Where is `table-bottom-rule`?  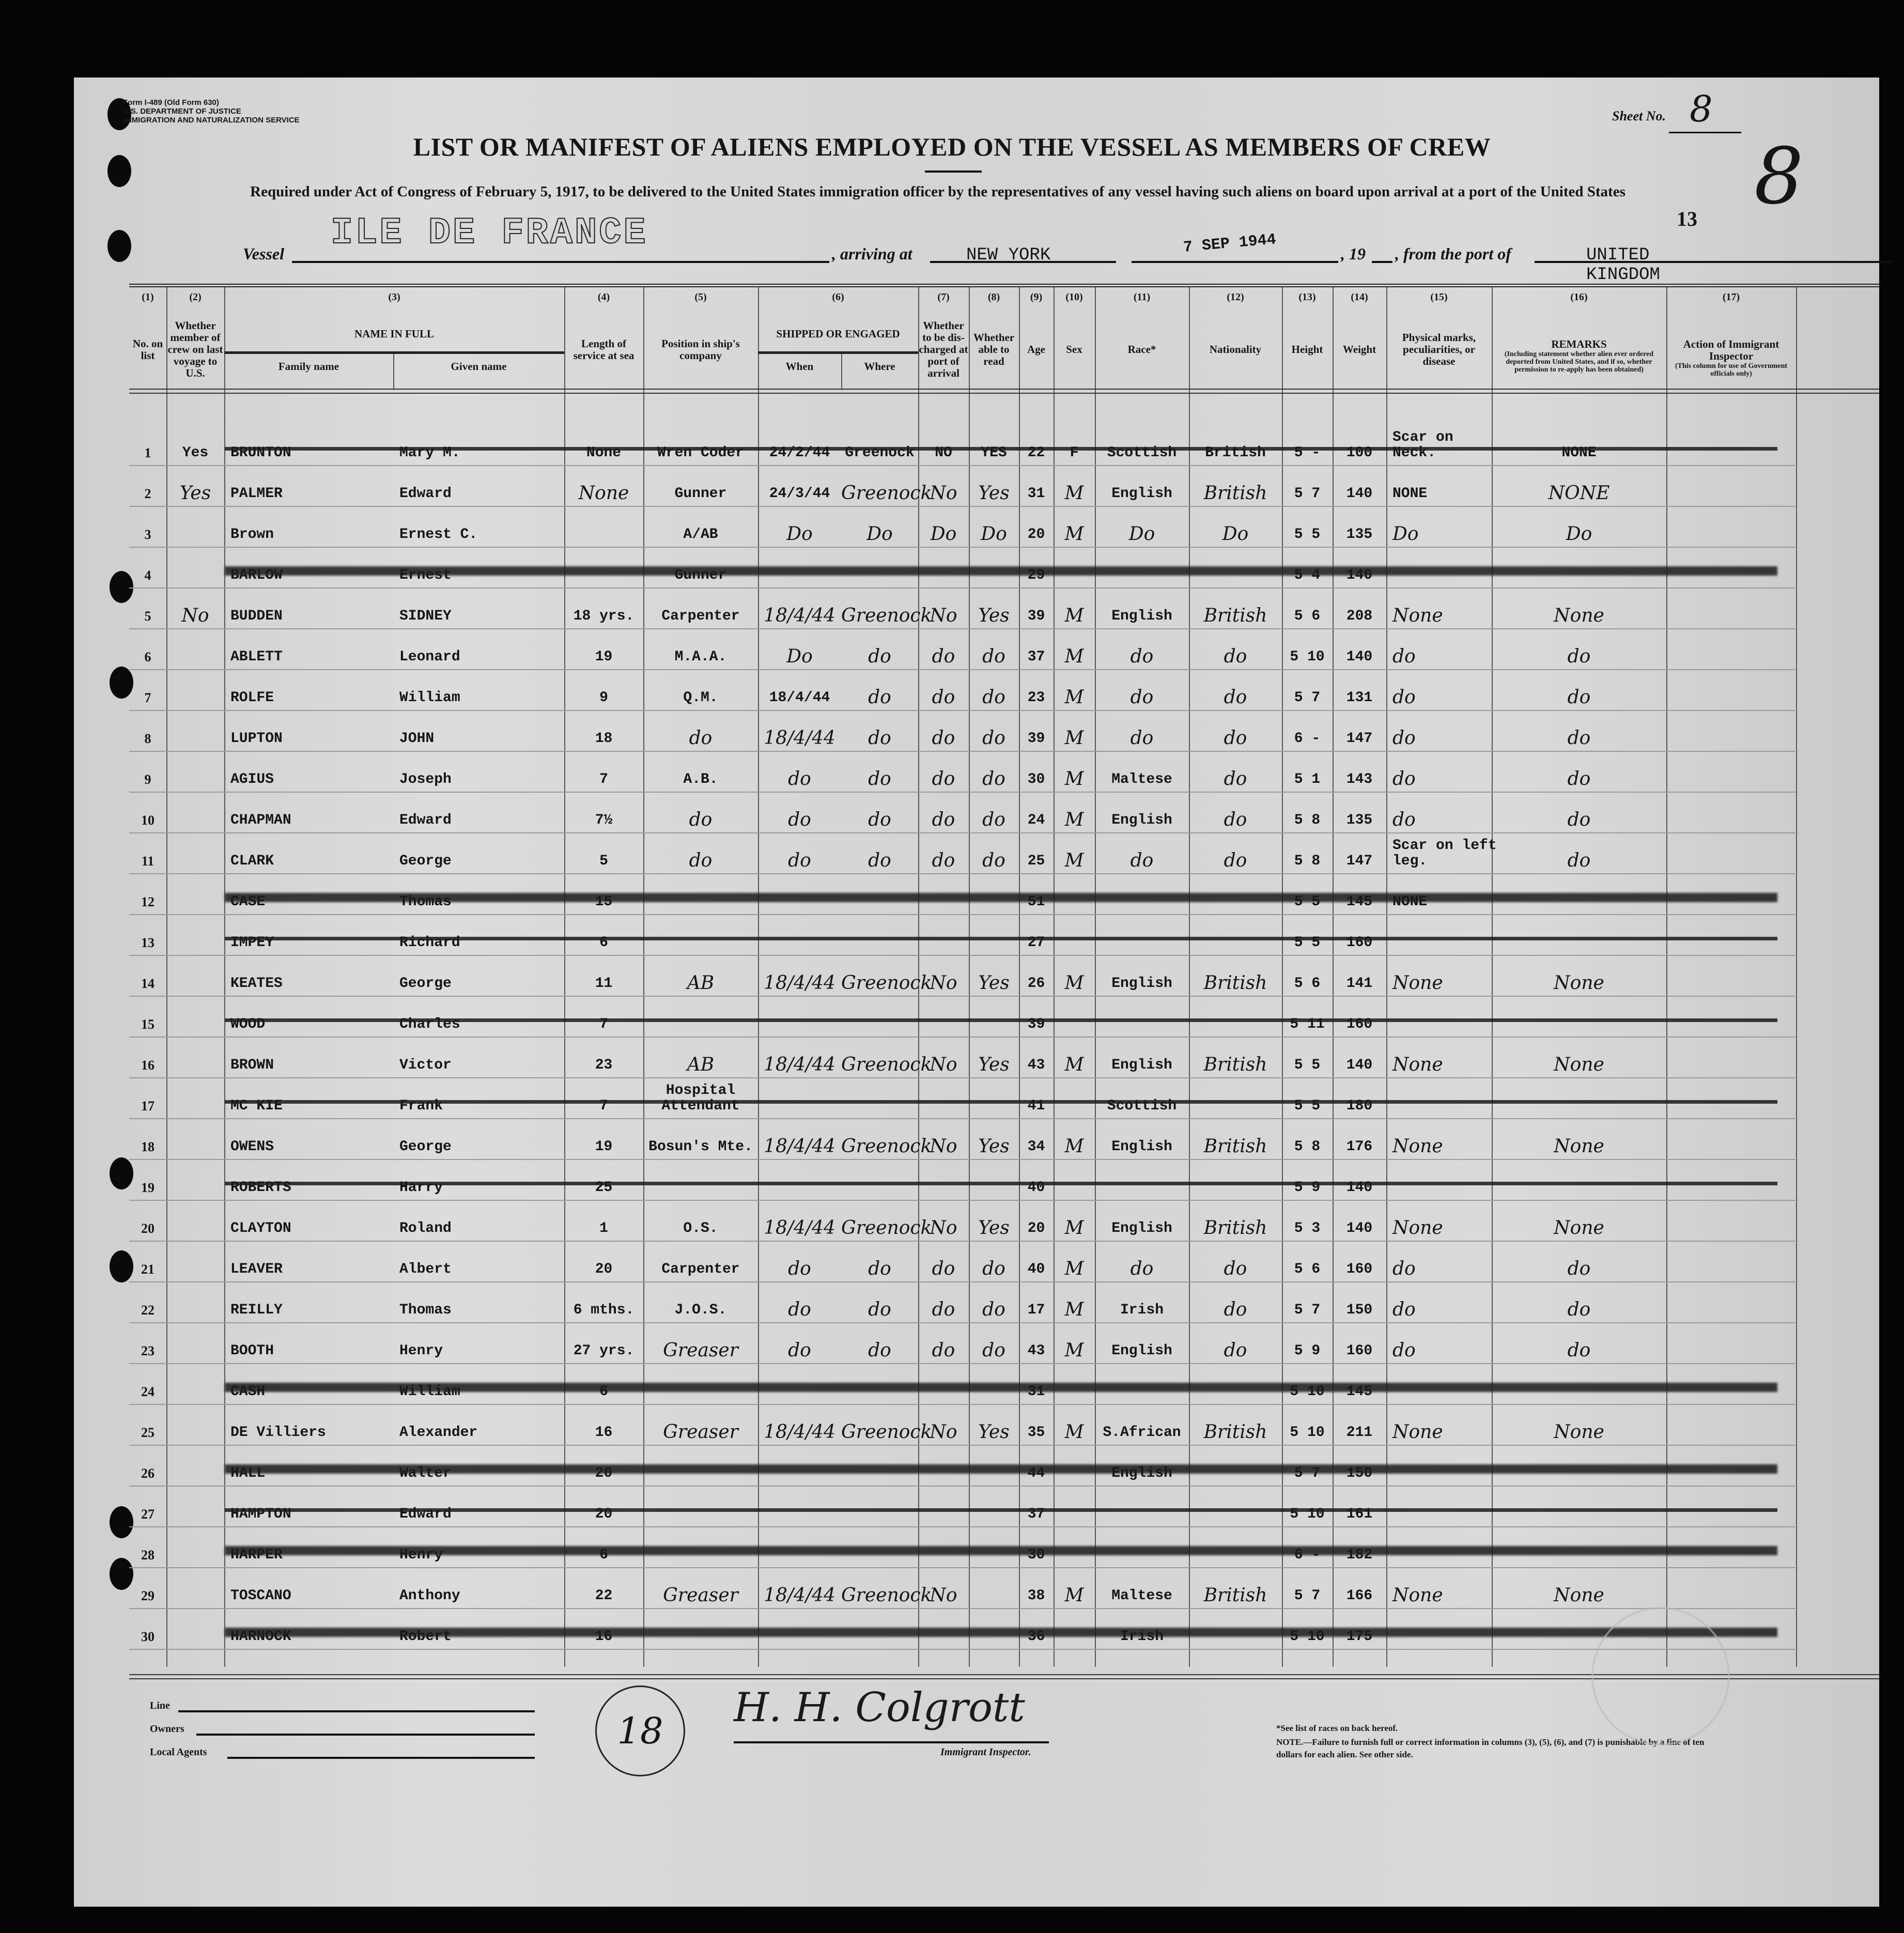
table-bottom-rule is located at coordinates (1004, 1676).